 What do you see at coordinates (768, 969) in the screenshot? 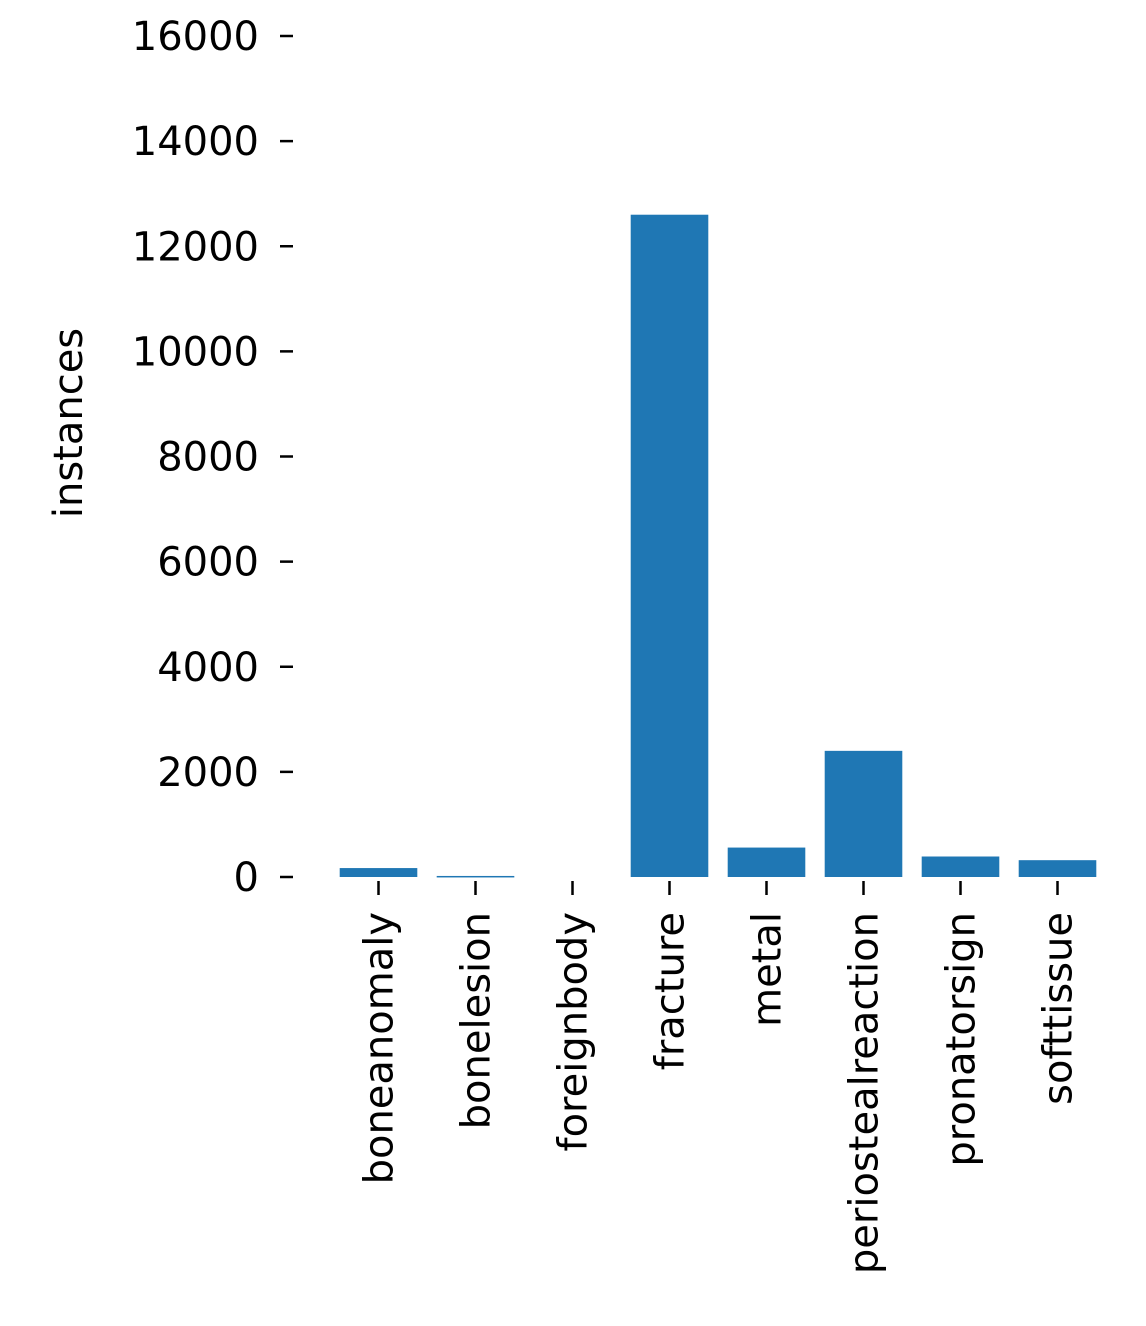
I see `x-tick-label: metal` at bounding box center [768, 969].